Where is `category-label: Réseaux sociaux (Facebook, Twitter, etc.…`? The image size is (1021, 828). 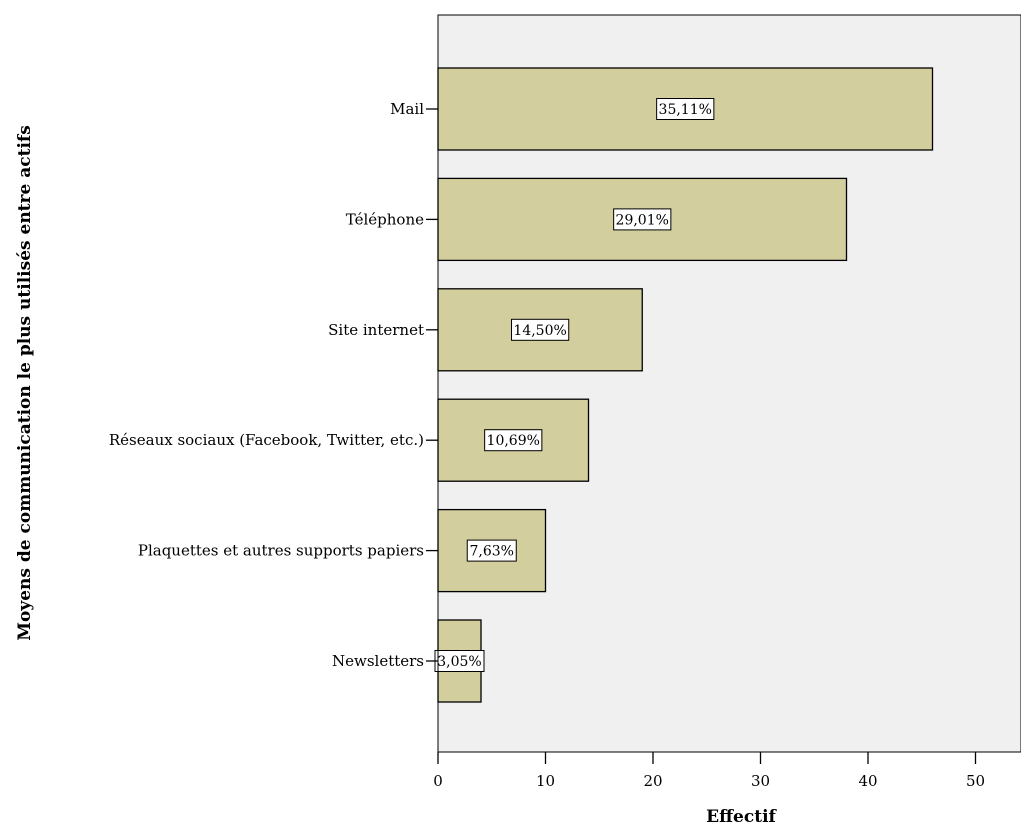 category-label: Réseaux sociaux (Facebook, Twitter, etc.… is located at coordinates (266, 440).